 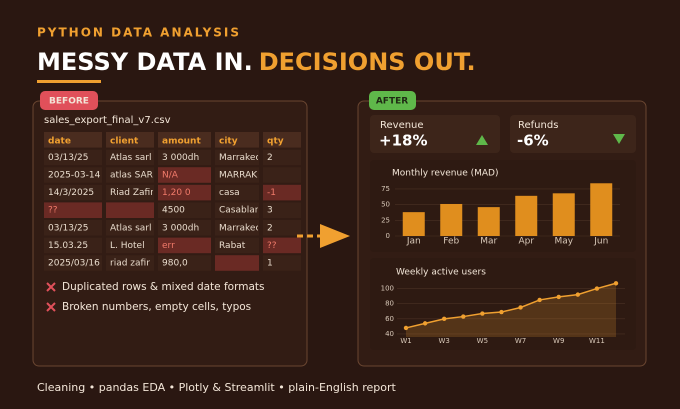 I want to click on kpi-down-icon, so click(x=619, y=139).